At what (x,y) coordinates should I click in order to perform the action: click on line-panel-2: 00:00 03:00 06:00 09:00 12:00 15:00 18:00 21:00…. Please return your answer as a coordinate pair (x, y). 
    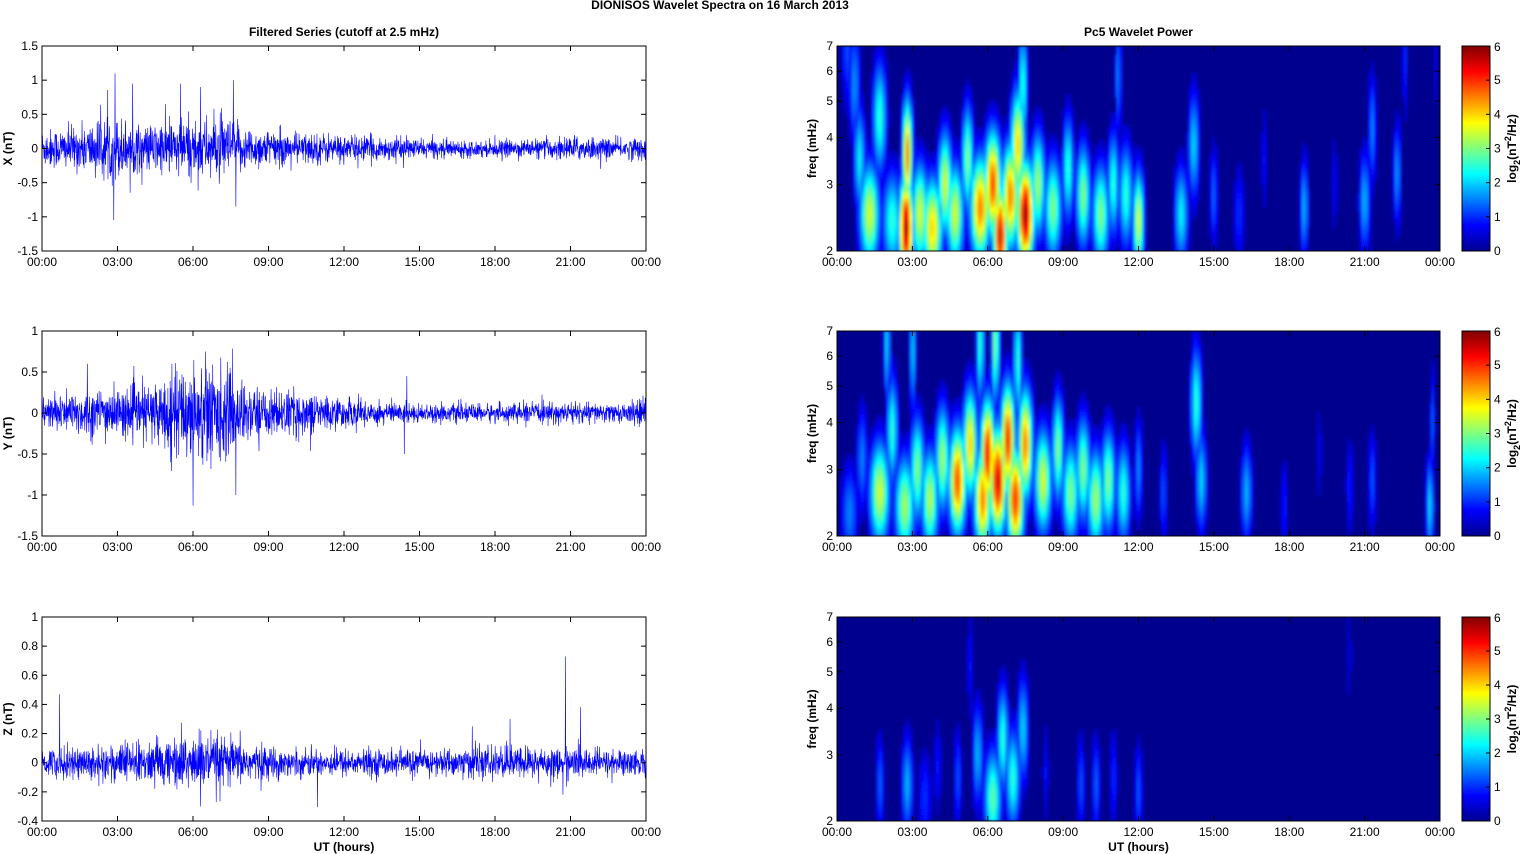
    Looking at the image, I should click on (331, 732).